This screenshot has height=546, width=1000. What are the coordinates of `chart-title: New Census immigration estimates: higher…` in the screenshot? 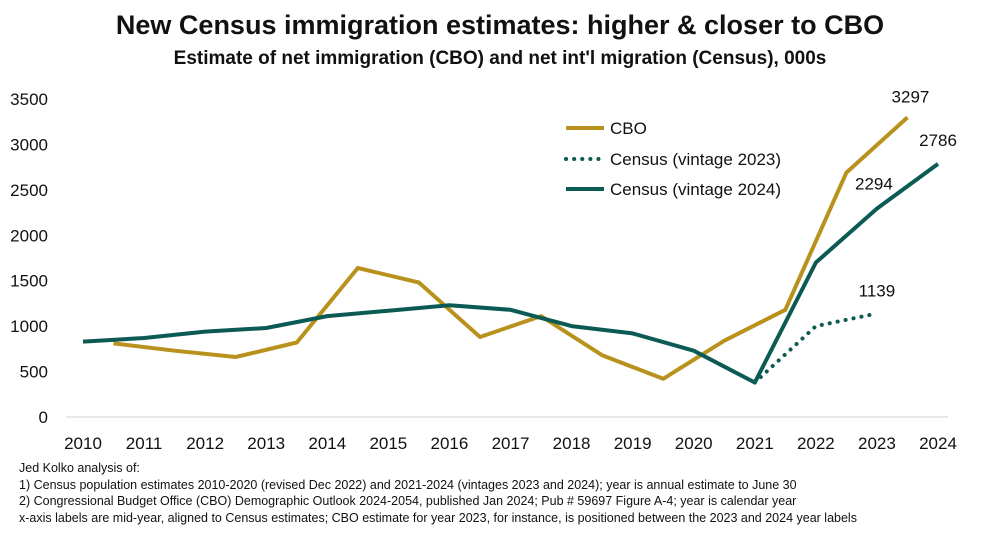 It's located at (500, 25).